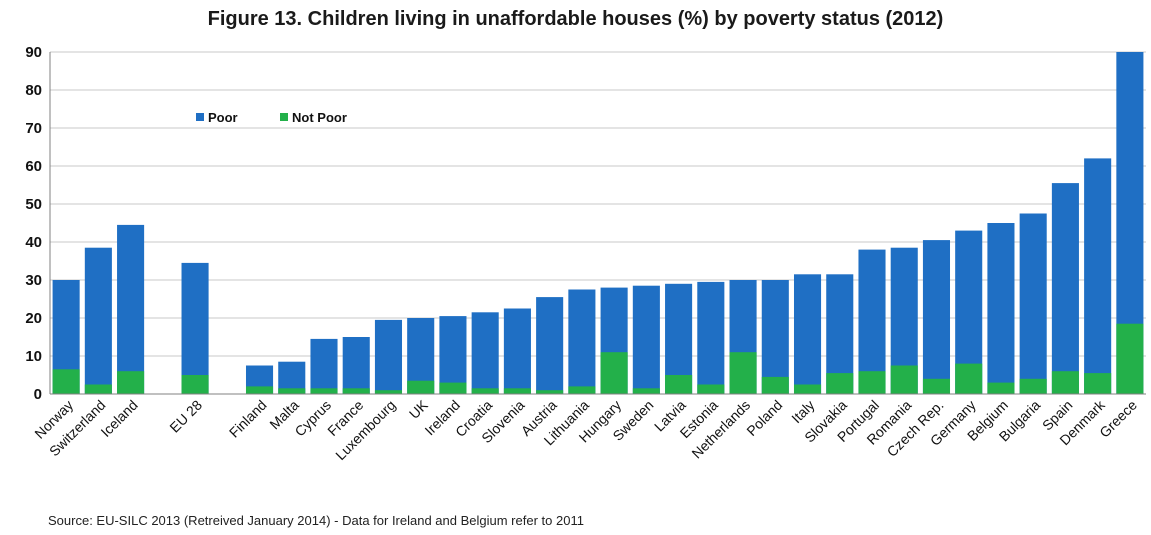  What do you see at coordinates (185, 416) in the screenshot?
I see `x-category-label: EU 28` at bounding box center [185, 416].